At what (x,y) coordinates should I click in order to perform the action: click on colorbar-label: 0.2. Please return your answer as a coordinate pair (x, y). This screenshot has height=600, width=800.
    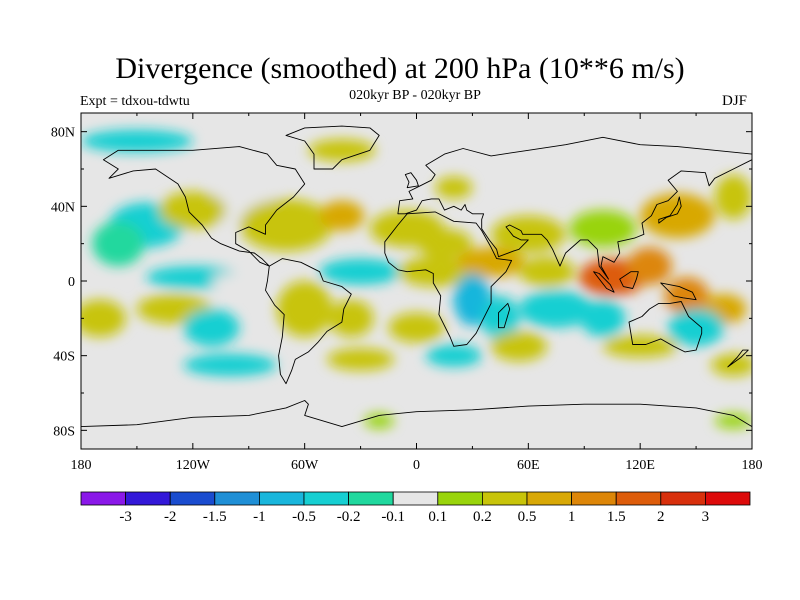
    Looking at the image, I should click on (482, 517).